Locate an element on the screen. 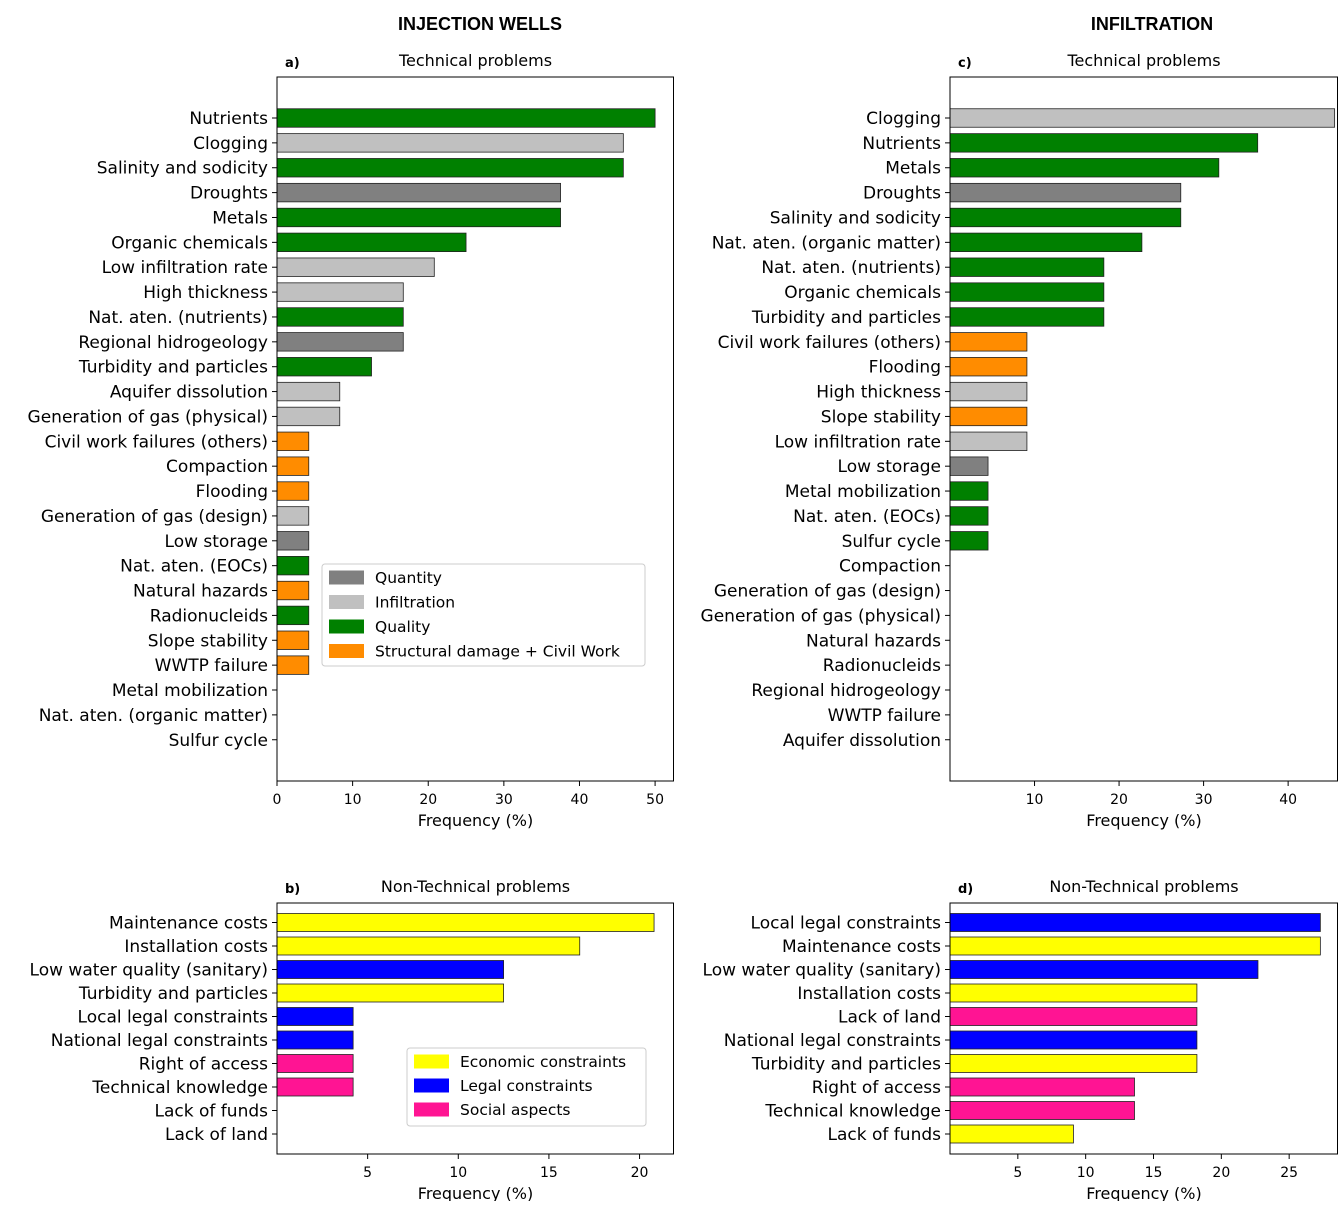  category-label: Lack of land is located at coordinates (216, 1135).